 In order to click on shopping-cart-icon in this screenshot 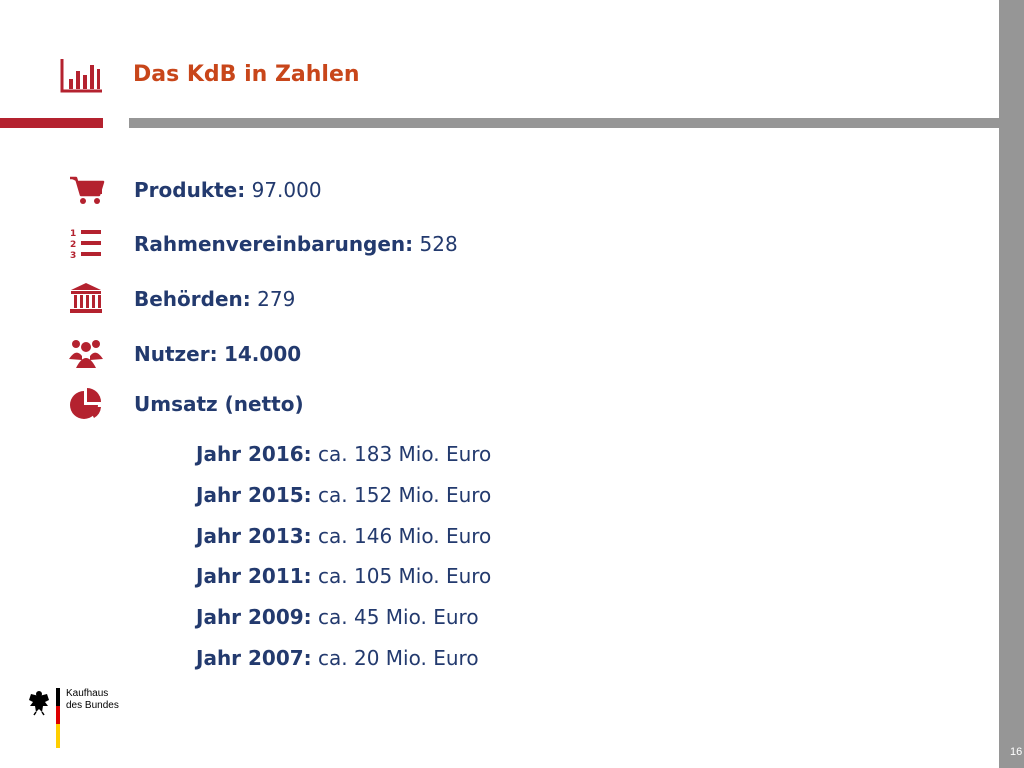, I will do `click(87, 190)`.